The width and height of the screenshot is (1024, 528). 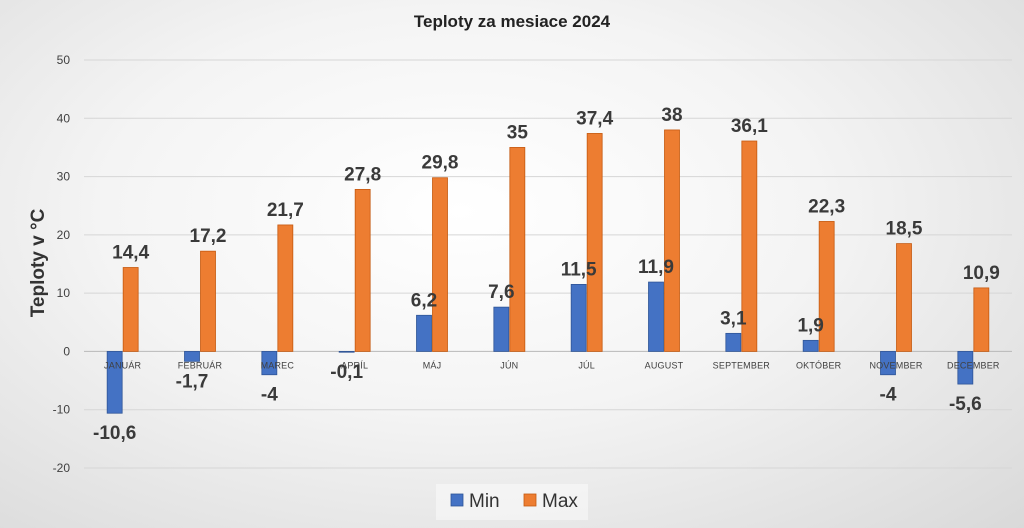 I want to click on data-label: 27,8, so click(x=362, y=174).